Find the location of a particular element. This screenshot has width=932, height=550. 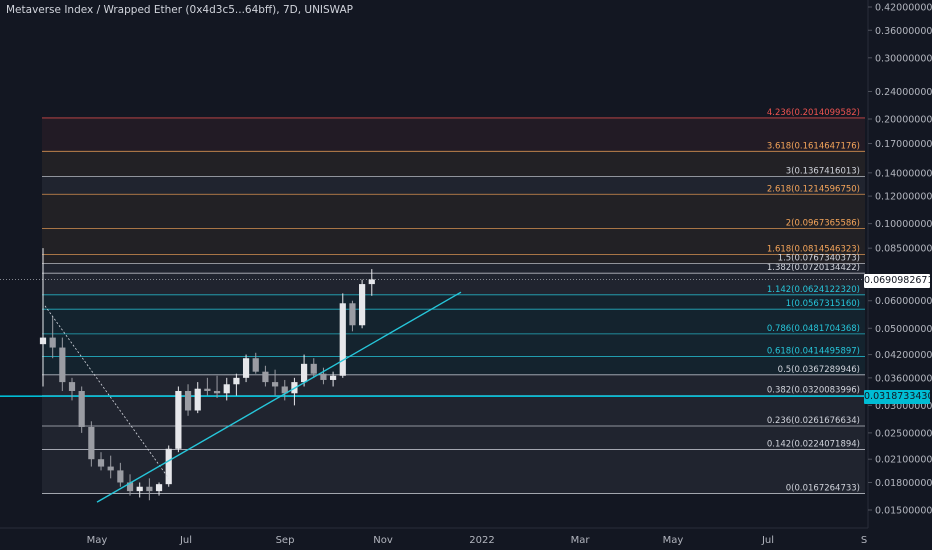

price-axis-label: 0.0360000000 is located at coordinates (903, 378).